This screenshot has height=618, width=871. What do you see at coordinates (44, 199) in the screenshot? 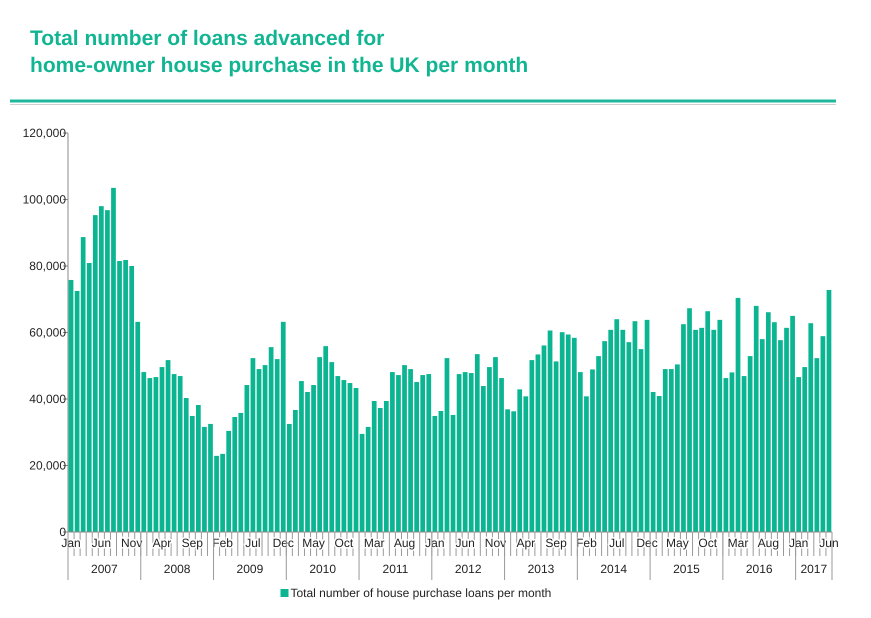
I see `y-tick-label: 100,000` at bounding box center [44, 199].